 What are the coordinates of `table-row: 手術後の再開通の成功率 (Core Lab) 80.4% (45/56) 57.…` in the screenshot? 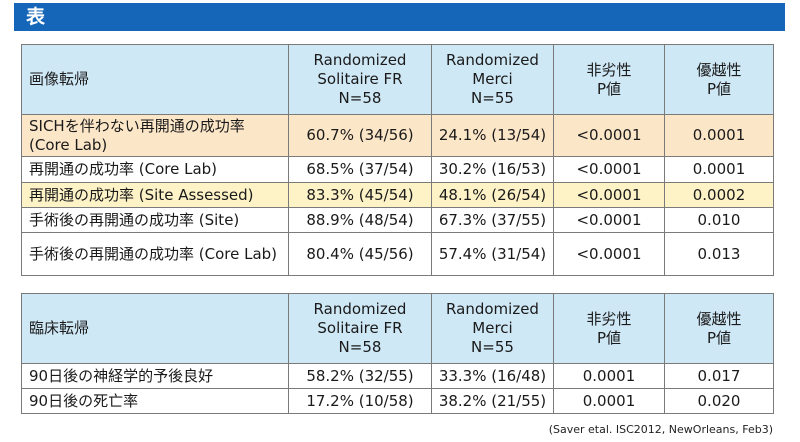 It's located at (397, 254).